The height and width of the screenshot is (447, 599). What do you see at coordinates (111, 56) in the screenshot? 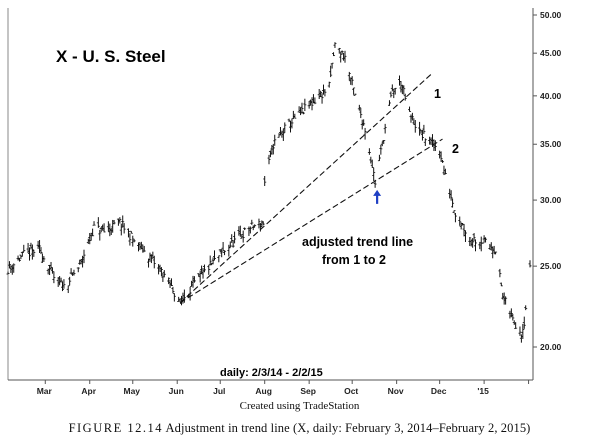
I see `chart-title: X - U. S. Steel` at bounding box center [111, 56].